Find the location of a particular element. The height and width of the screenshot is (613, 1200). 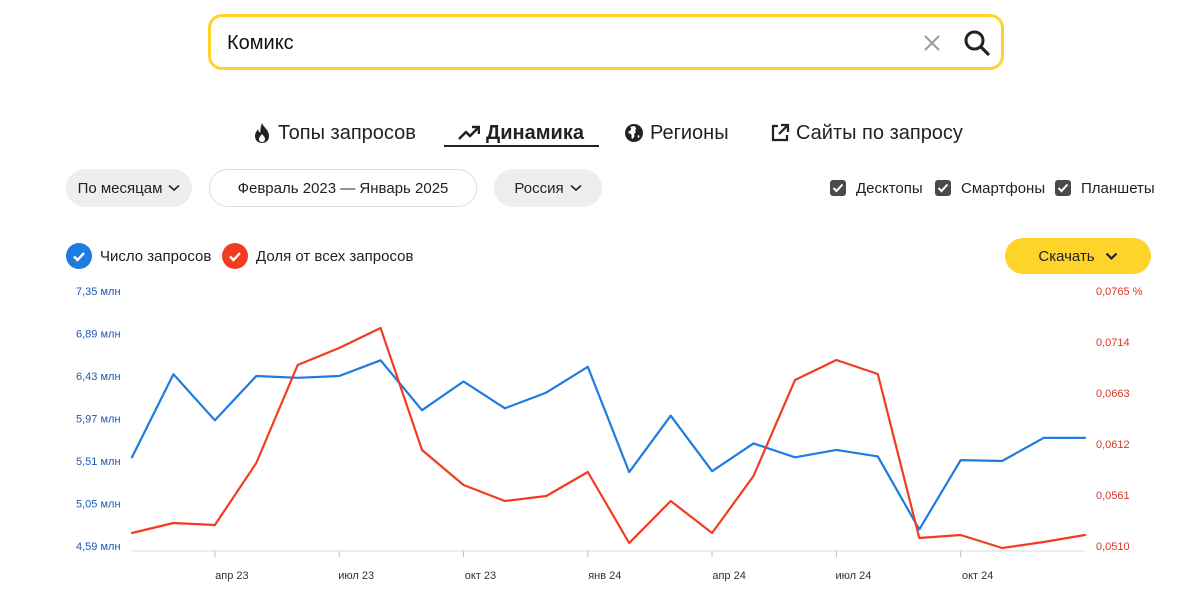

trend-up-icon is located at coordinates (469, 132).